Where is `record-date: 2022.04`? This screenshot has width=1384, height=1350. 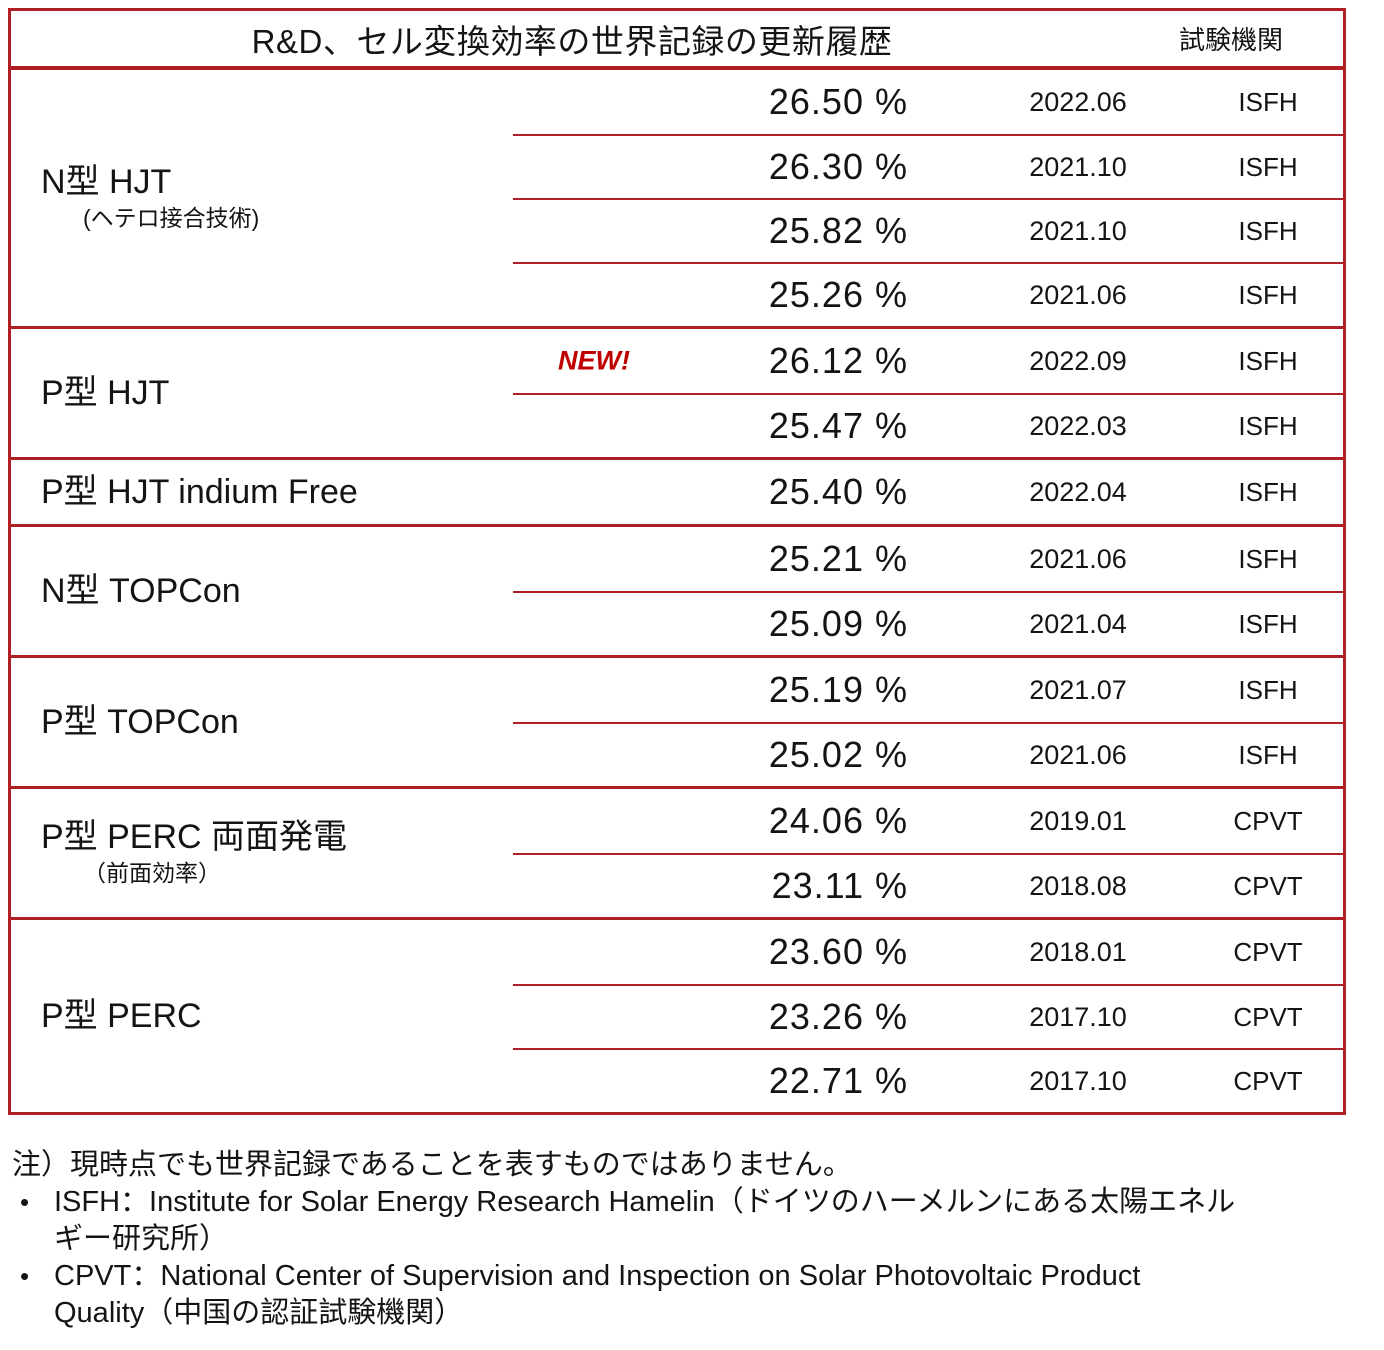
record-date: 2022.04 is located at coordinates (1078, 491).